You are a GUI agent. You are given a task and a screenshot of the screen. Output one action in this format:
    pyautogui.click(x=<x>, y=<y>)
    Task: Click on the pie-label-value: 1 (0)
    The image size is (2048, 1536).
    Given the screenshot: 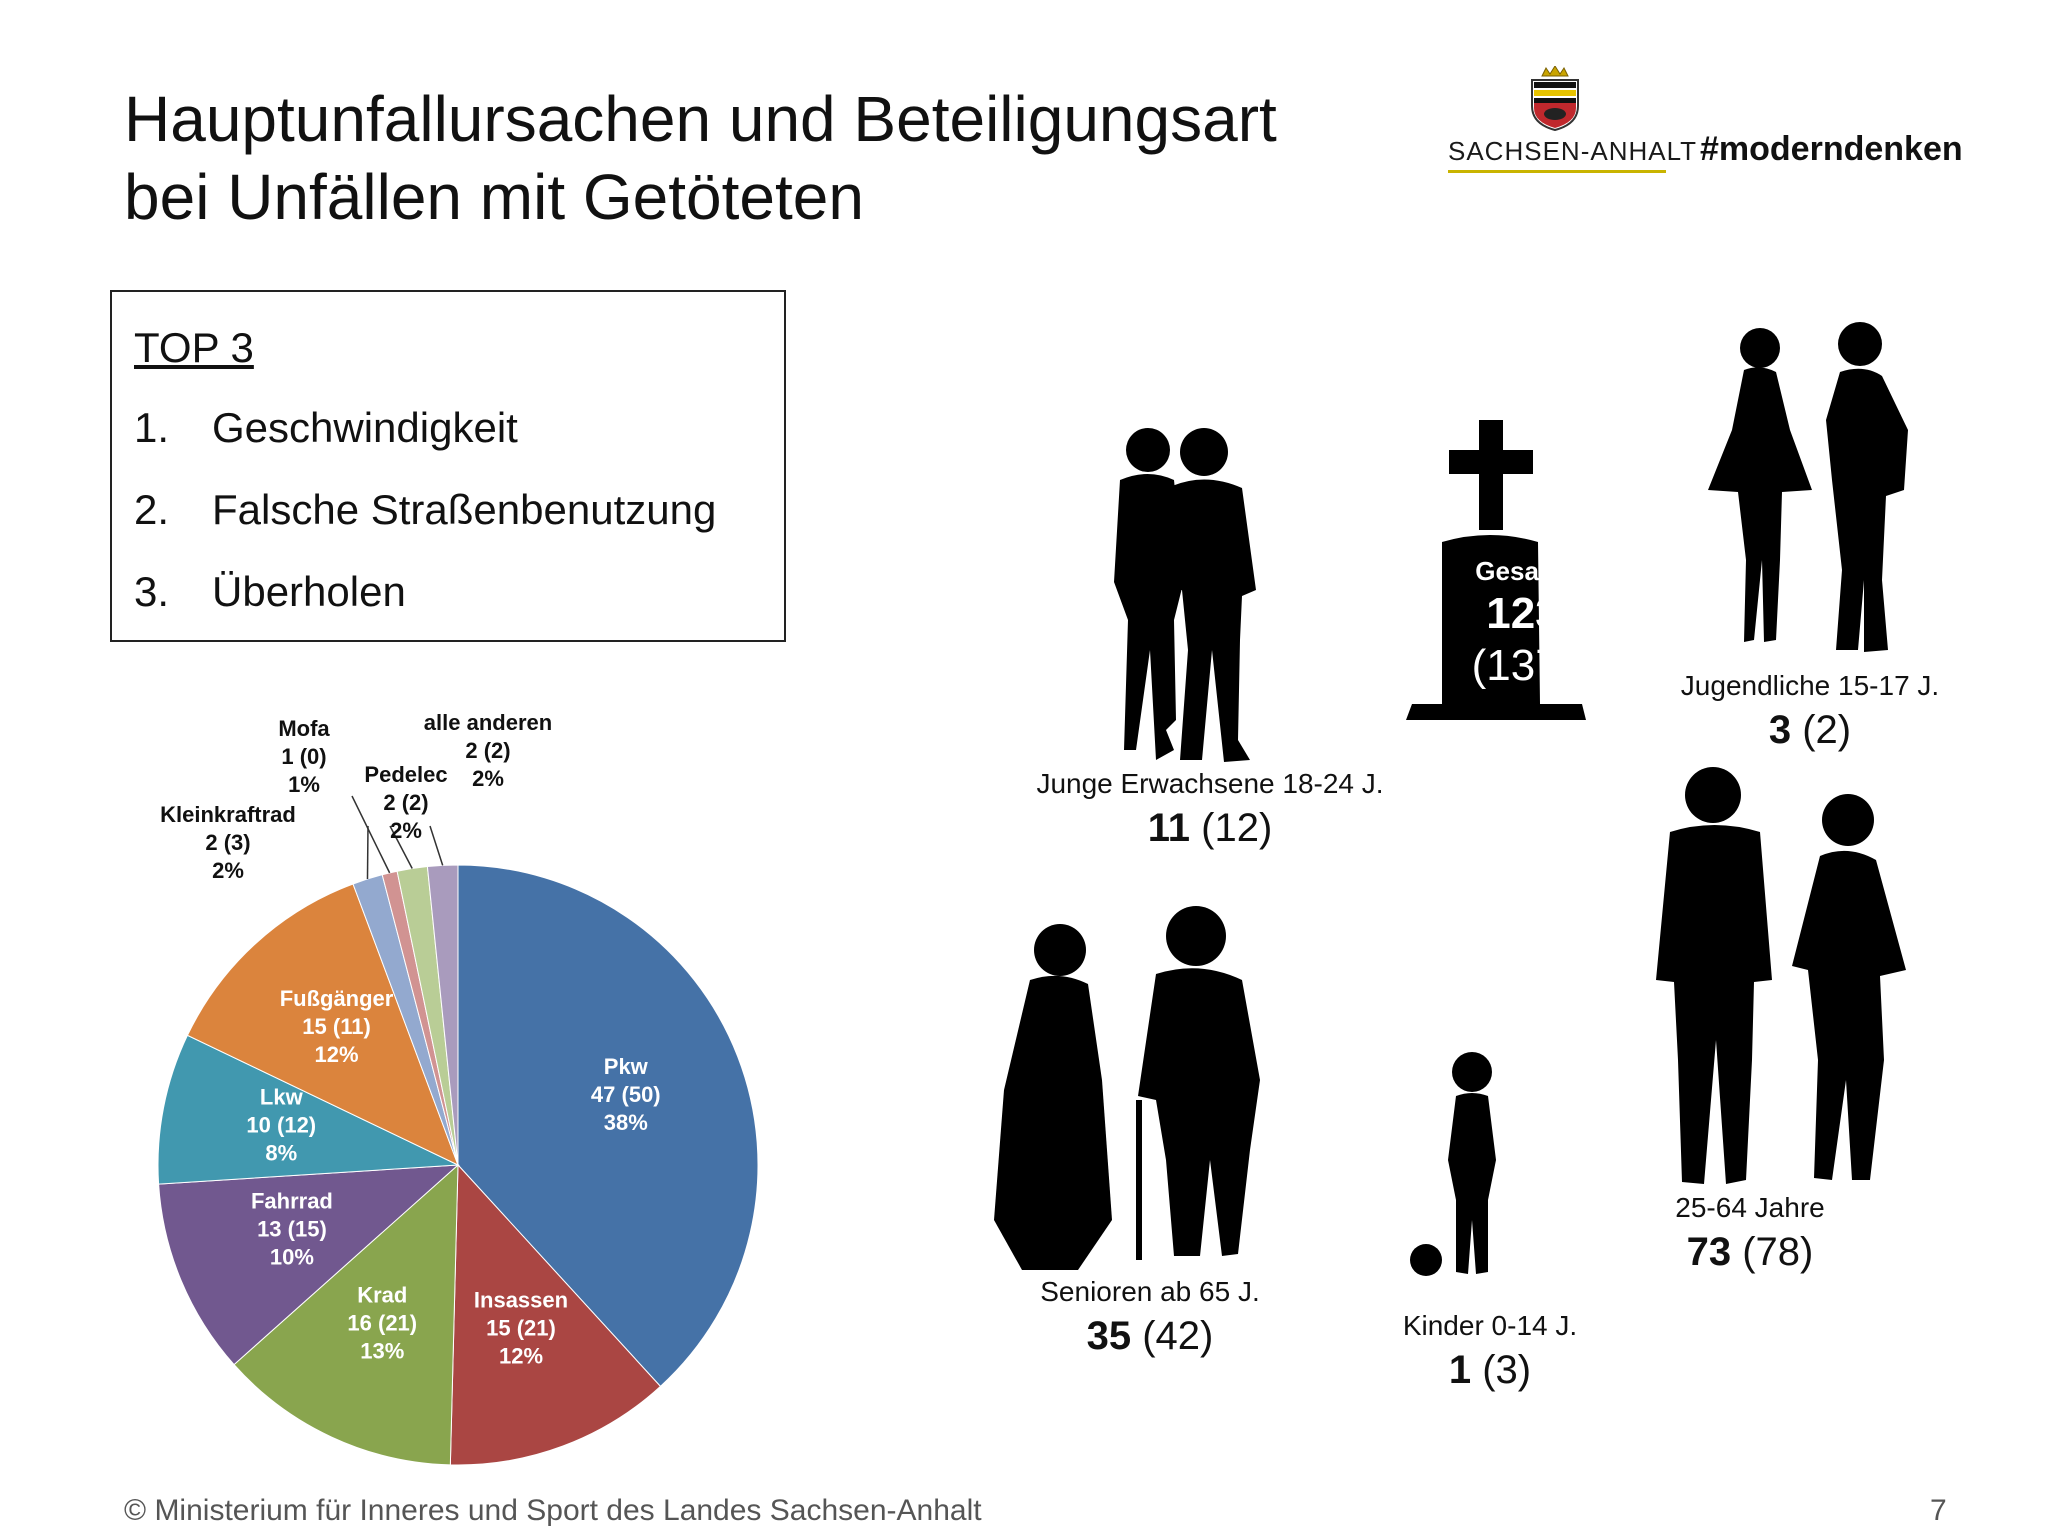 What is the action you would take?
    pyautogui.click(x=303, y=756)
    